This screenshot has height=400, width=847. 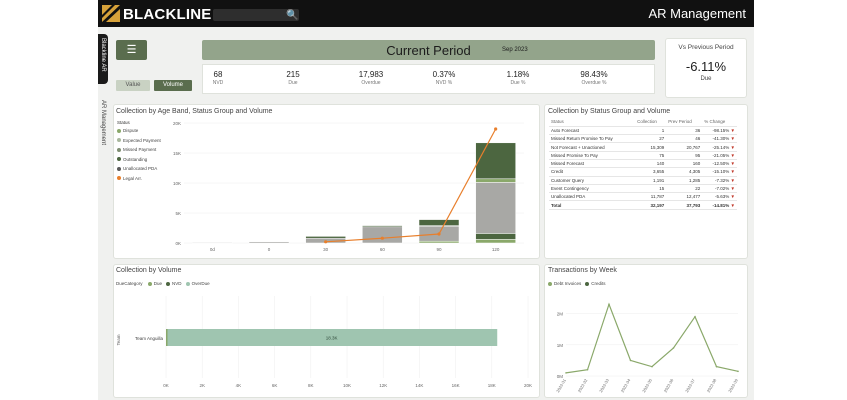 What do you see at coordinates (719, 122) in the screenshot?
I see `column-header: % Change` at bounding box center [719, 122].